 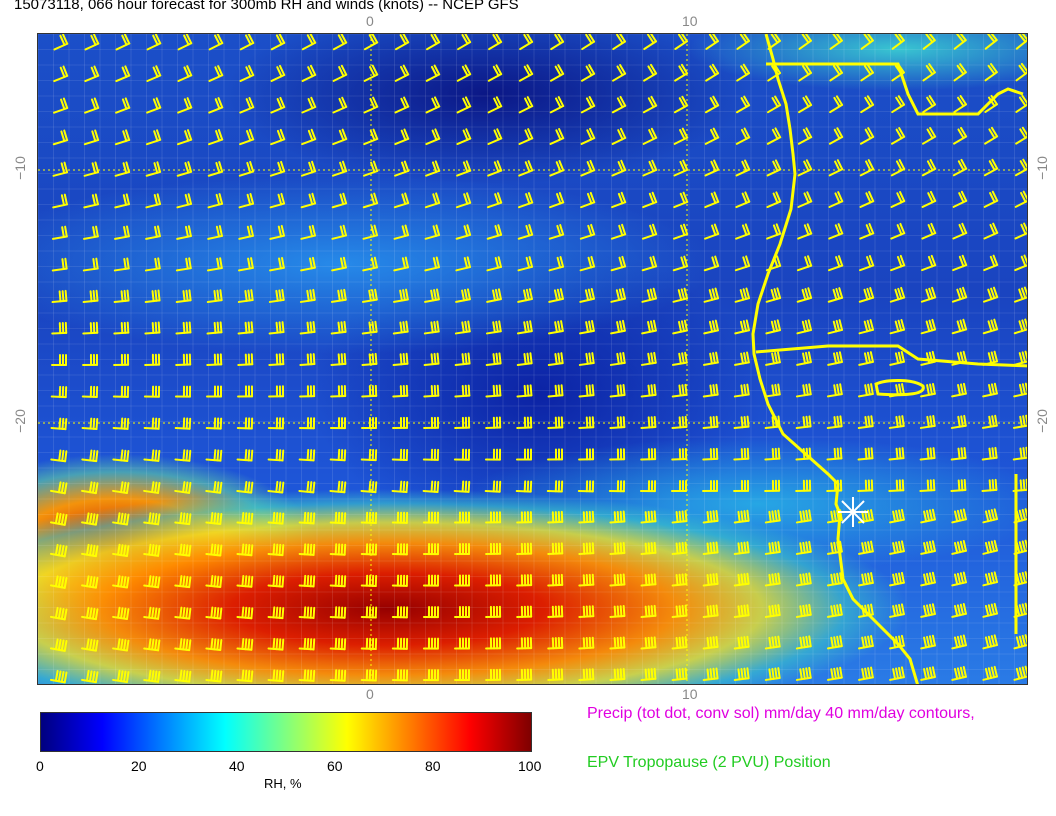 What do you see at coordinates (853, 512) in the screenshot?
I see `asterisk-icon` at bounding box center [853, 512].